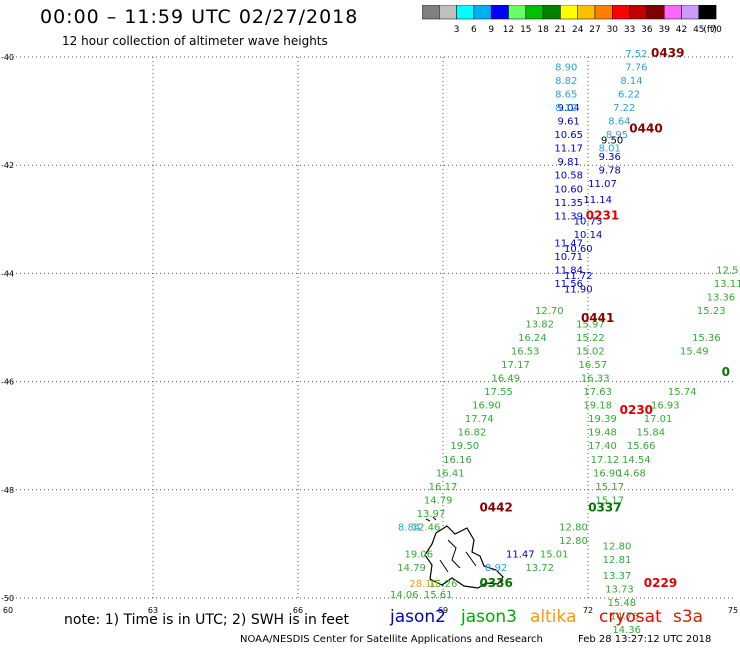  Describe the element at coordinates (624, 617) in the screenshot. I see `swh-value-jason3: 14.76` at that location.